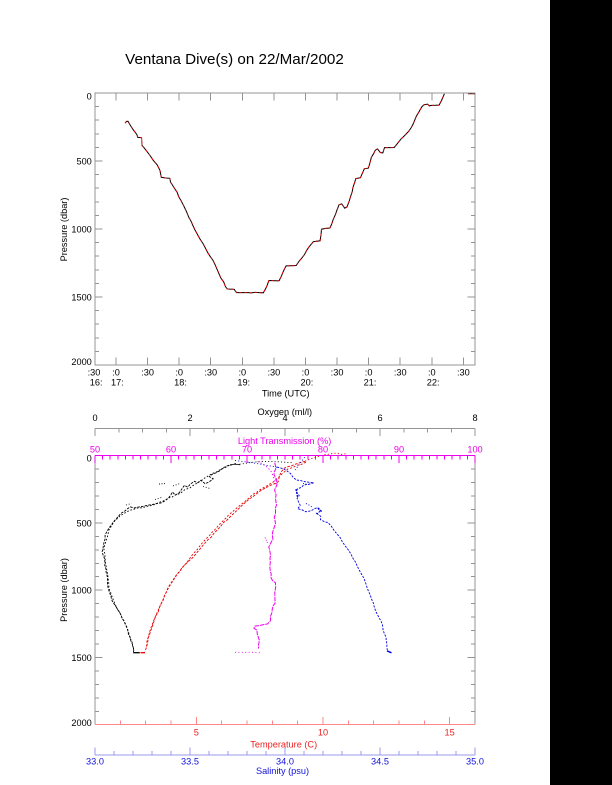 This screenshot has width=612, height=785. Describe the element at coordinates (190, 761) in the screenshot. I see `svg-text: 33.5` at that location.